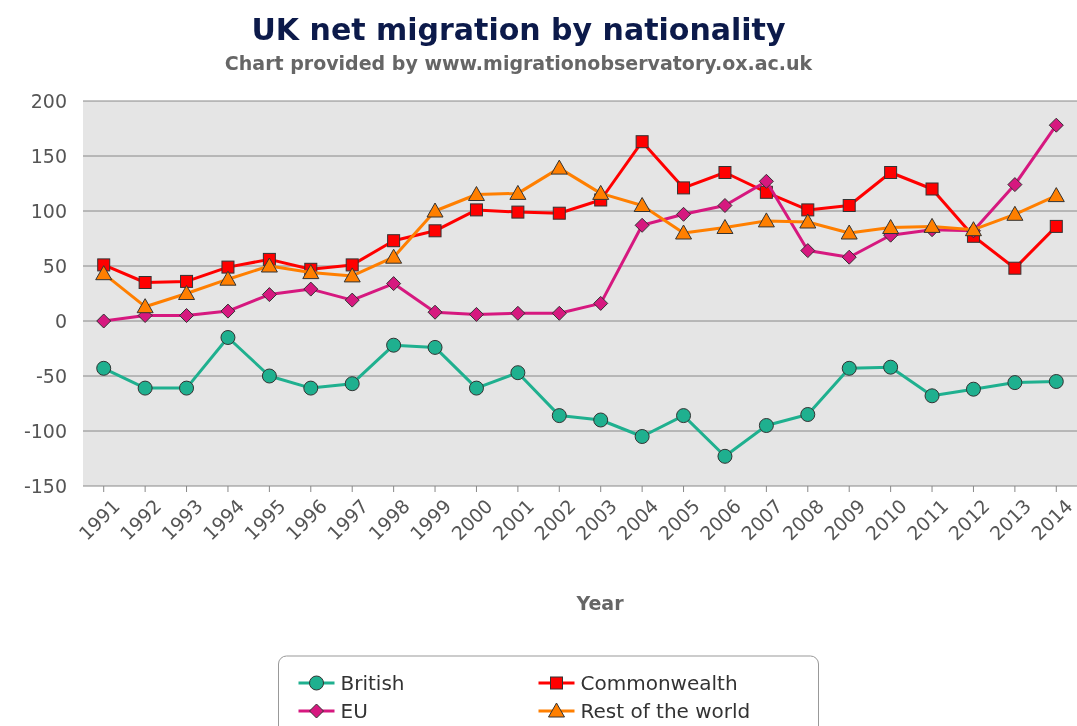  What do you see at coordinates (54, 265) in the screenshot?
I see `y-tick-label: 50` at bounding box center [54, 265].